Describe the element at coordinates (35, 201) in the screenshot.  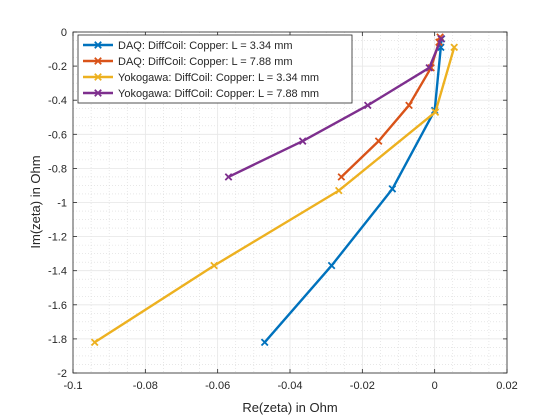
I see `y-axis-label: Im(zeta) in Ohm` at that location.